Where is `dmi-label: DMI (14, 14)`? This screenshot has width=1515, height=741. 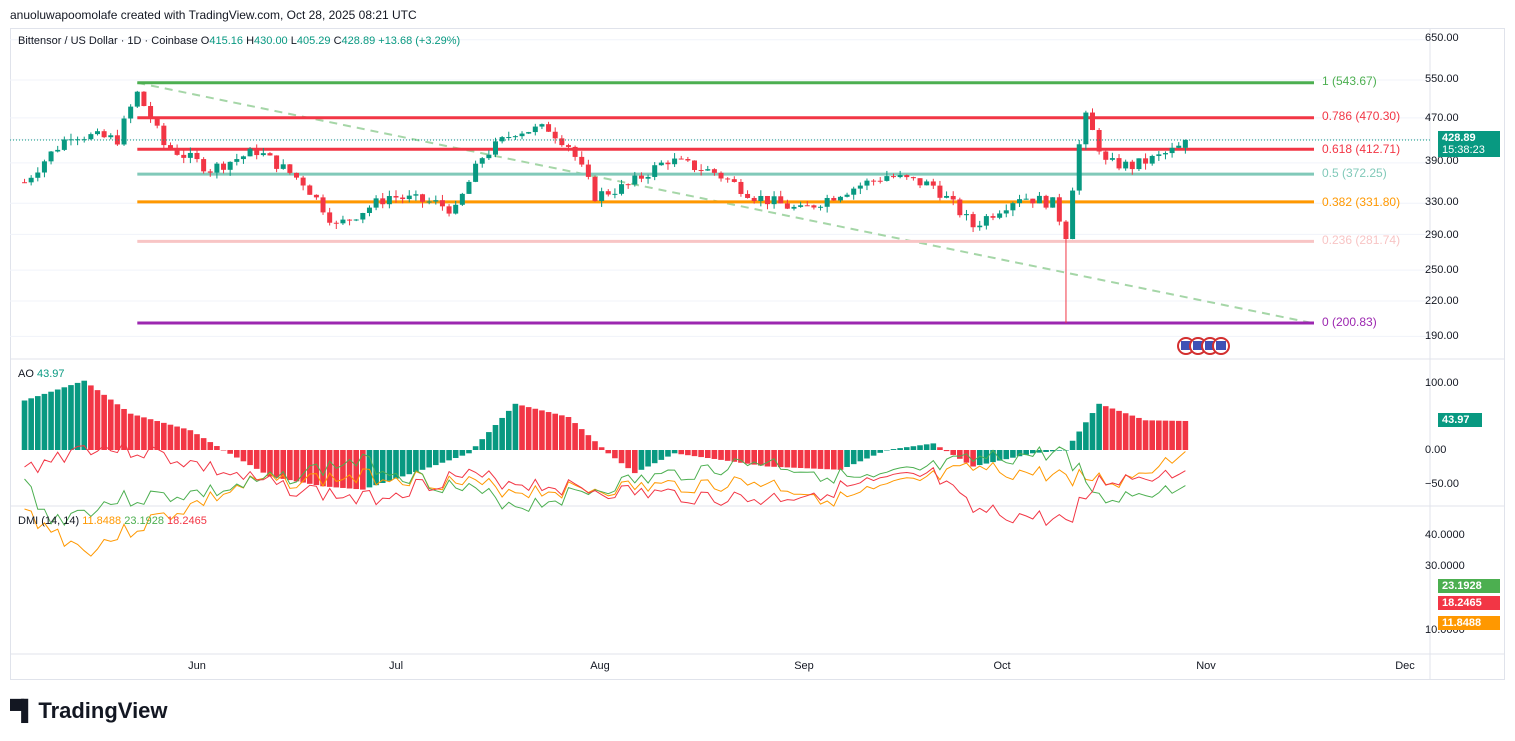
dmi-label: DMI (14, 14) is located at coordinates (49, 521).